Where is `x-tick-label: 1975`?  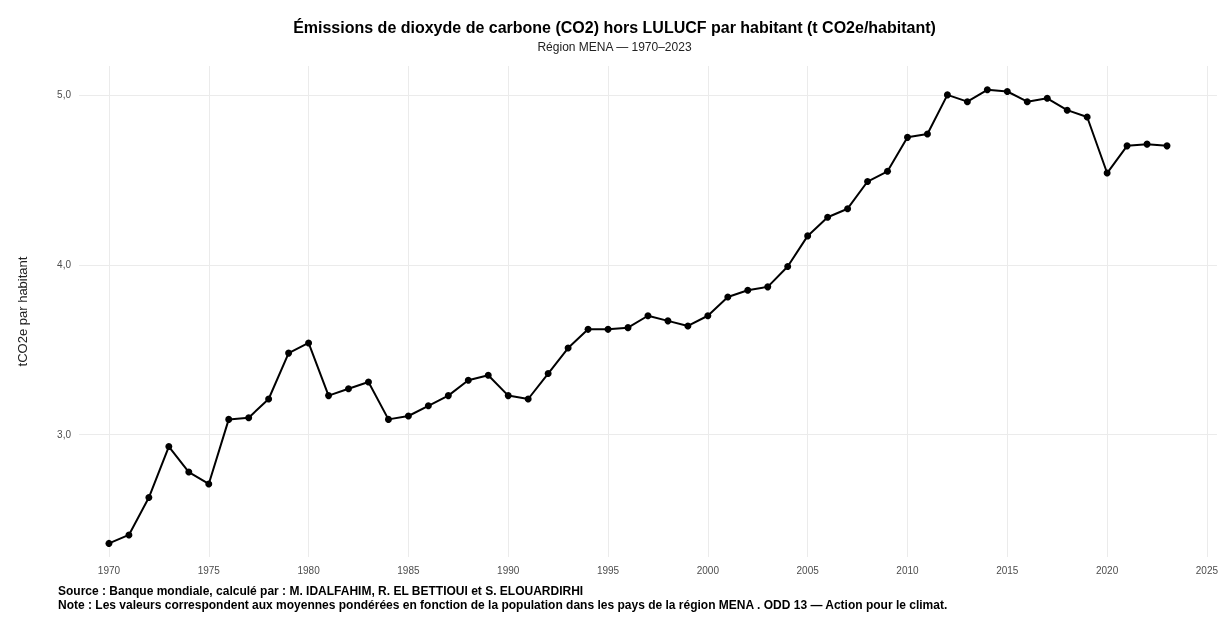
x-tick-label: 1975 is located at coordinates (209, 570).